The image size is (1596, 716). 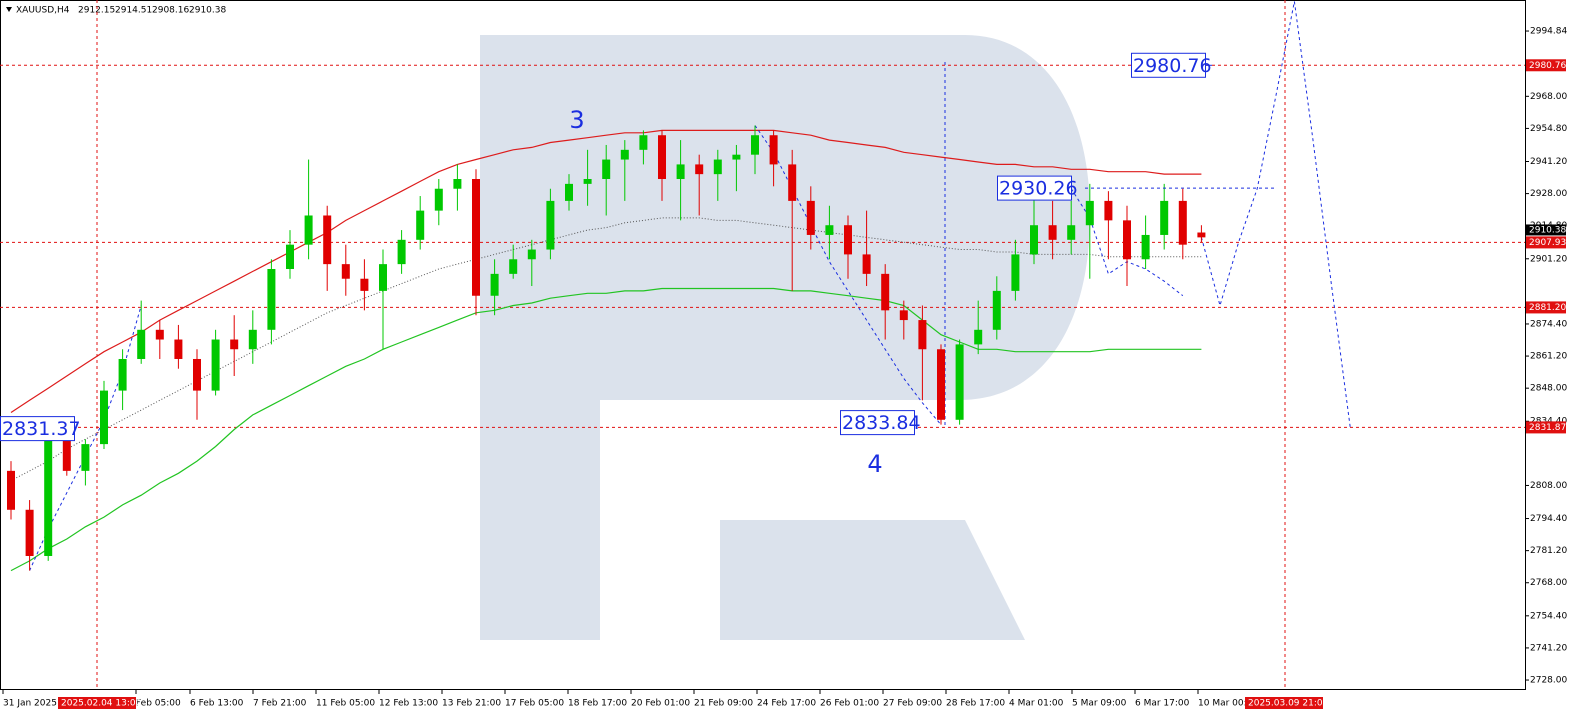 I want to click on level-badge-label: 2980.76, so click(x=1547, y=66).